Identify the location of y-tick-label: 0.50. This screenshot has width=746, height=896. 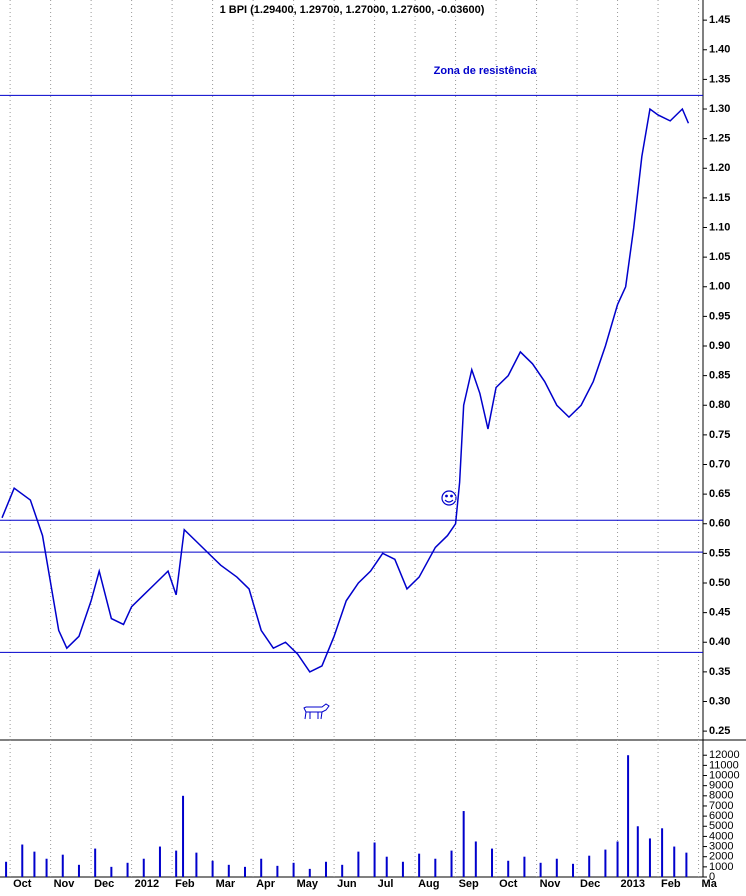
(719, 583).